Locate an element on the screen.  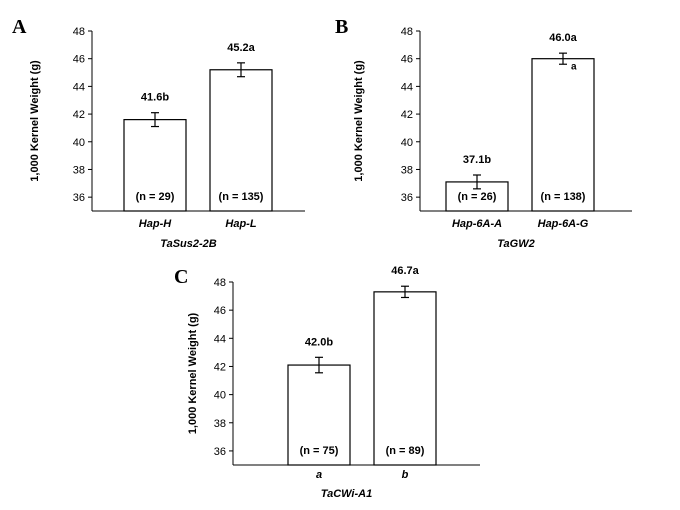
n-count-label: (n = 89) is located at coordinates (405, 451).